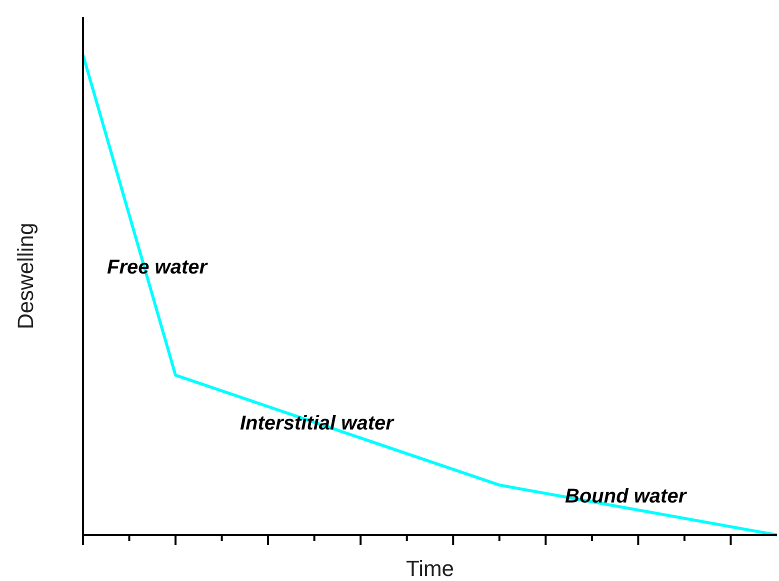  Describe the element at coordinates (626, 496) in the screenshot. I see `annotation: Bound water` at that location.